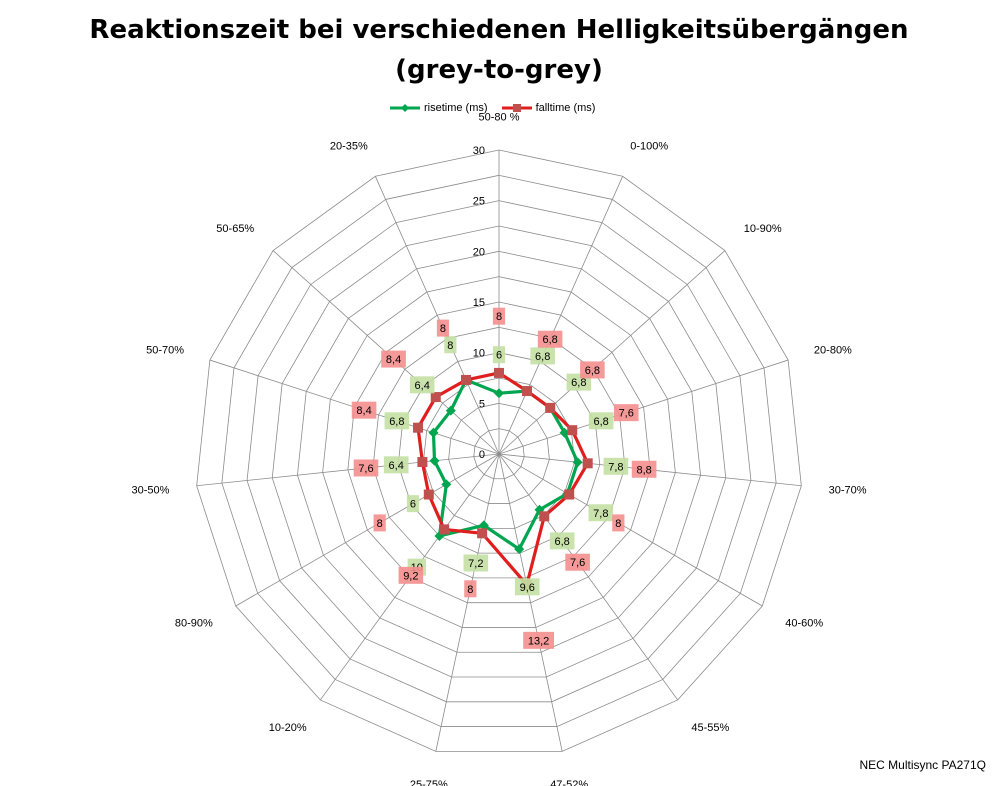  Describe the element at coordinates (499, 118) in the screenshot. I see `category-label: 50-80 %` at that location.